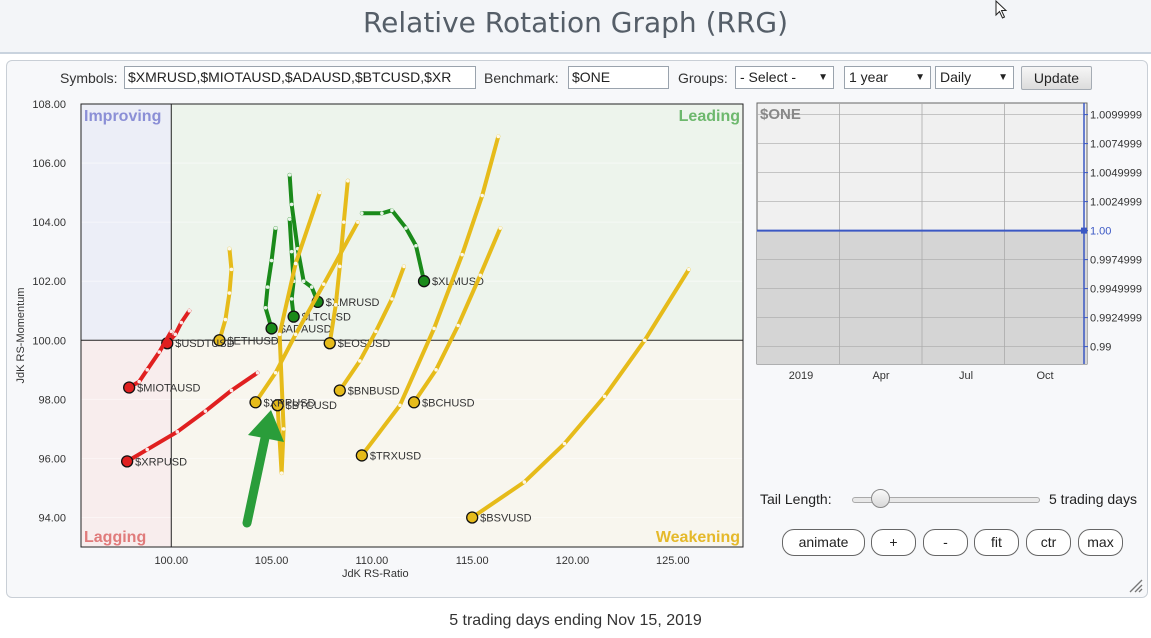  I want to click on point-label: $ADAUSD, so click(306, 329).